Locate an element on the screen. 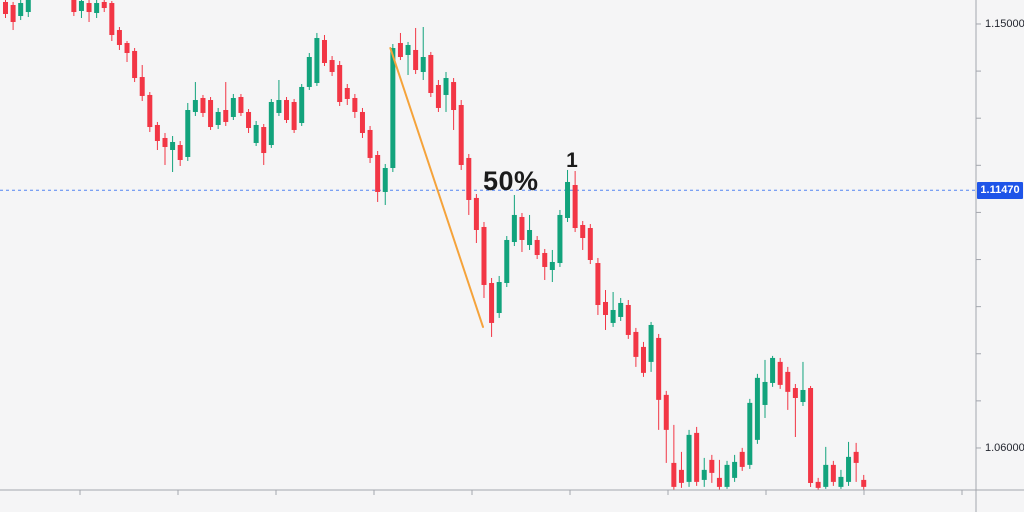 Image resolution: width=1024 pixels, height=512 pixels. price-line-tag: 1.11470 is located at coordinates (1000, 190).